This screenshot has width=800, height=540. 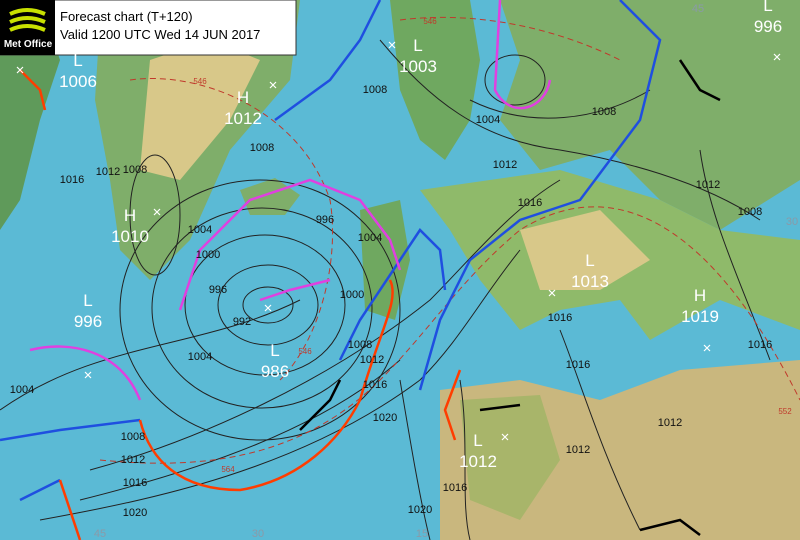 I want to click on thickness-label: 552, so click(x=785, y=411).